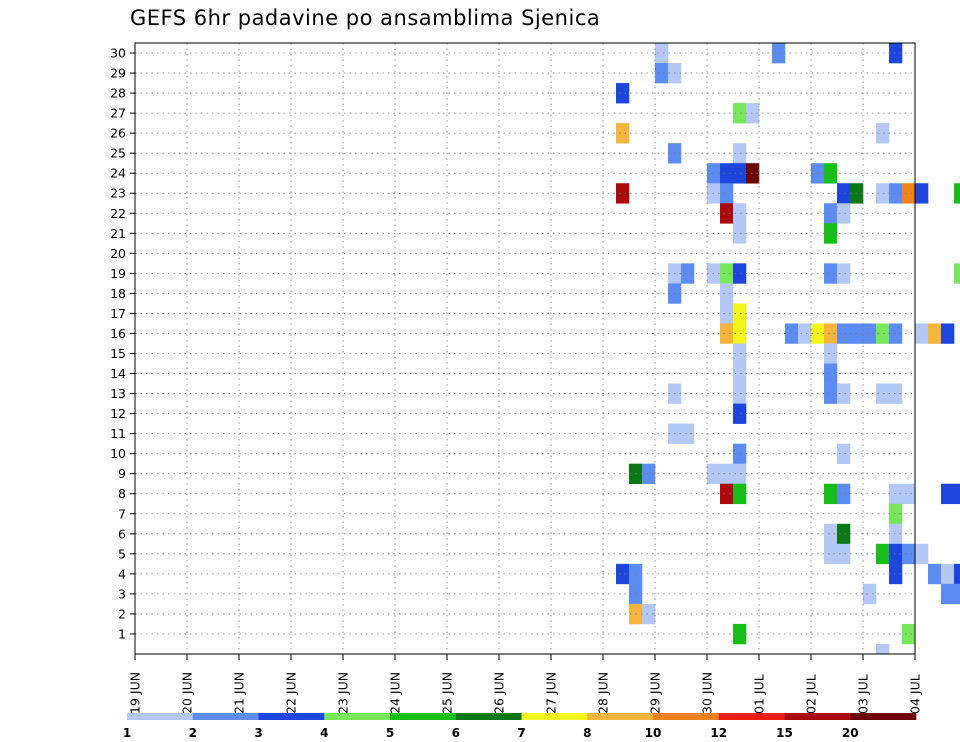 The width and height of the screenshot is (960, 742). What do you see at coordinates (118, 53) in the screenshot?
I see `y-tick-label: 30` at bounding box center [118, 53].